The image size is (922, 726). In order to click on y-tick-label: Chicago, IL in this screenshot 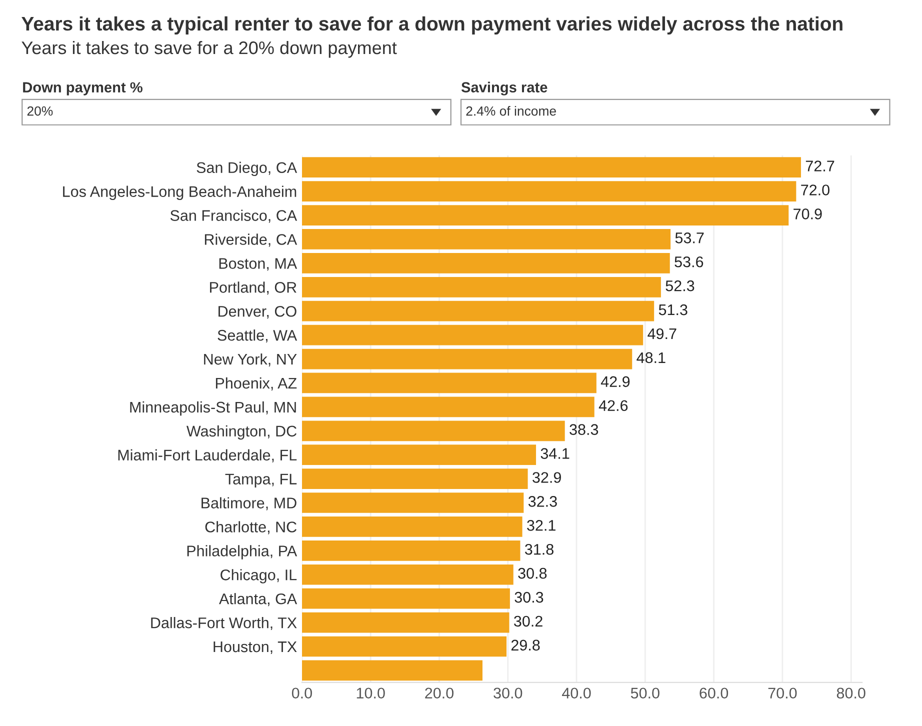, I will do `click(258, 576)`.